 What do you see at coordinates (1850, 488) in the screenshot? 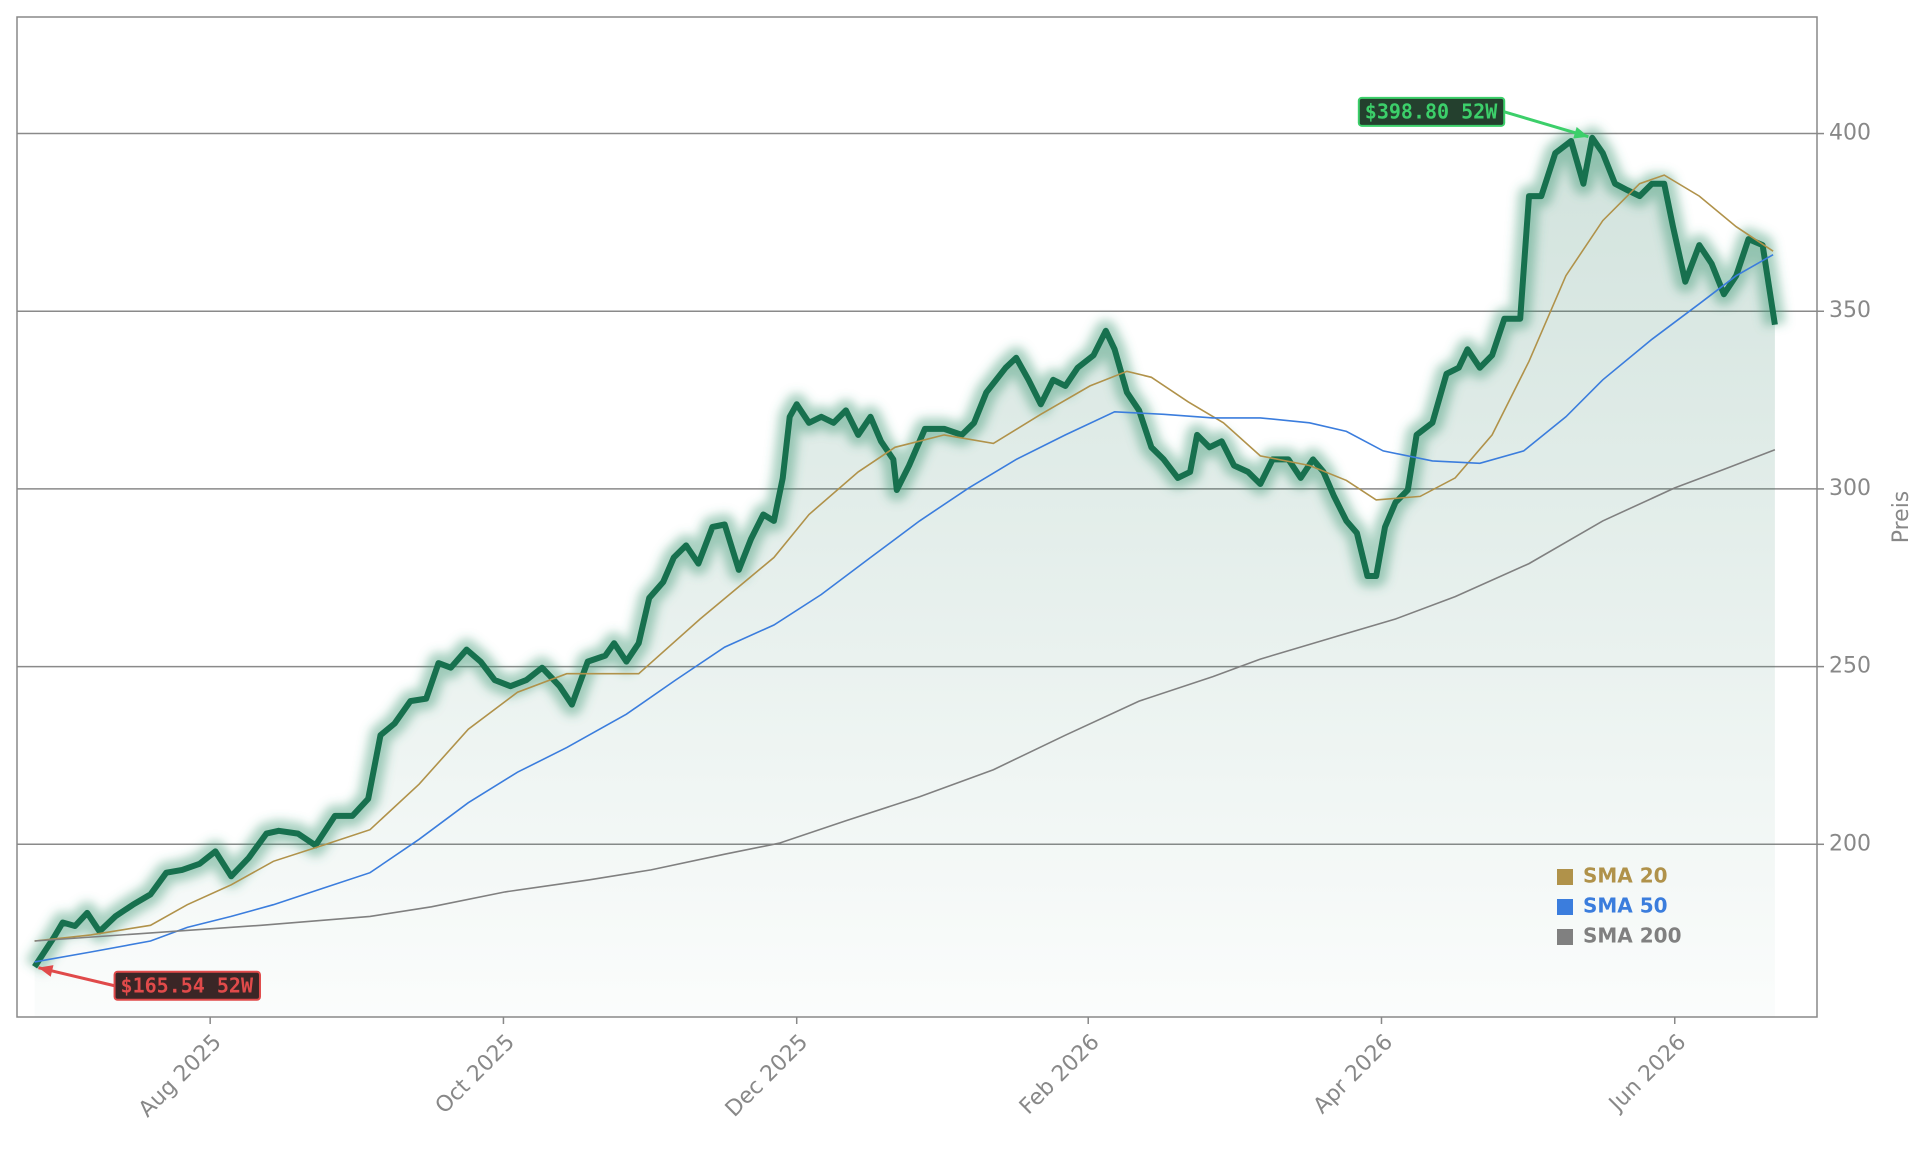
I see `y-tick-label: 300` at bounding box center [1850, 488].